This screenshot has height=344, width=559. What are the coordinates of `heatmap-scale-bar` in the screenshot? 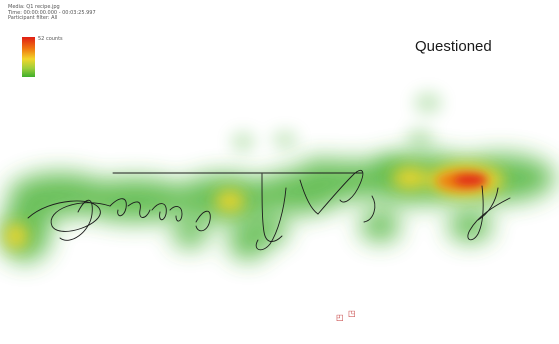 It's located at (28, 57).